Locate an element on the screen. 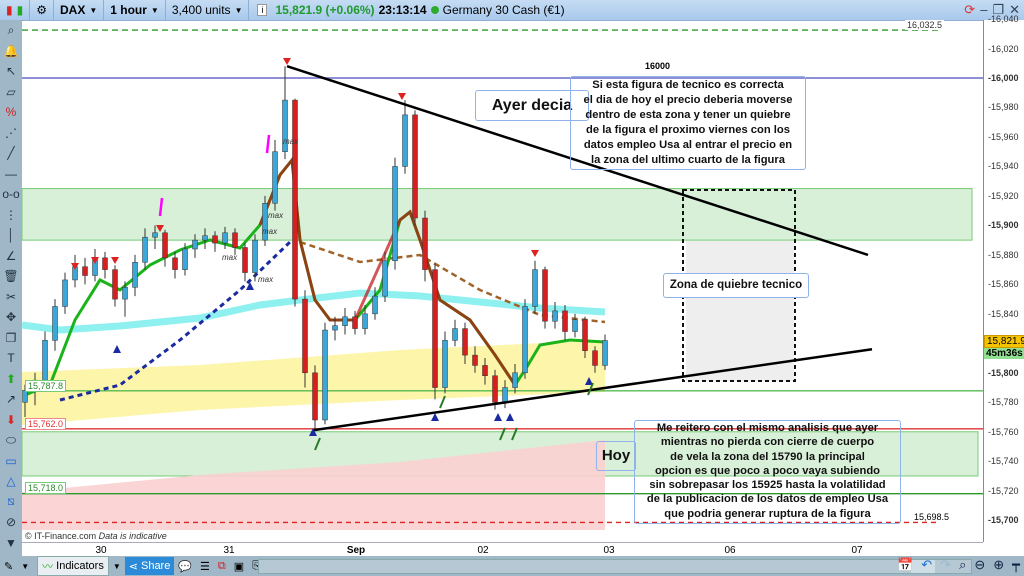 The width and height of the screenshot is (1024, 576). moving-average-blue is located at coordinates (175, 321).